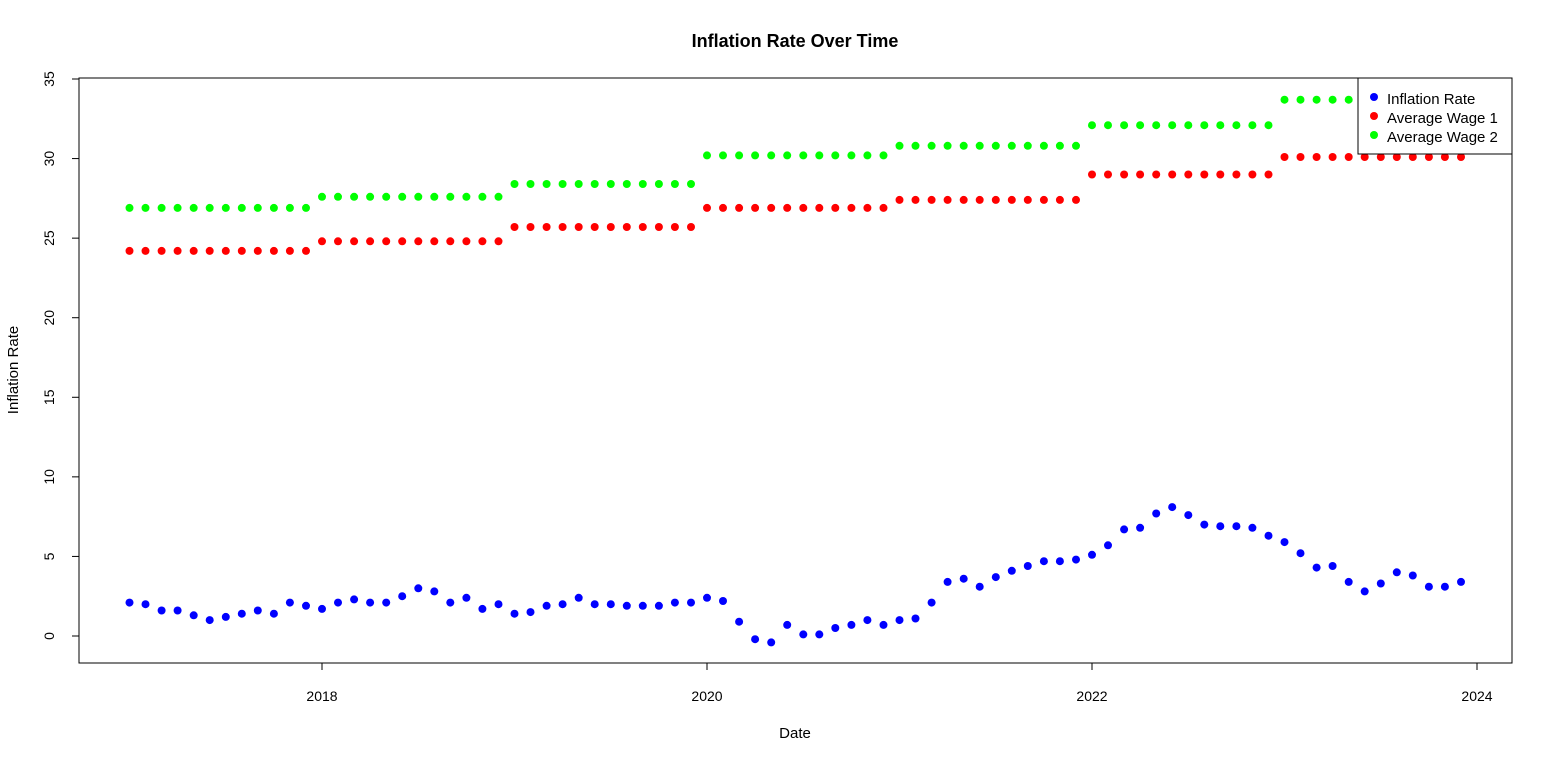  What do you see at coordinates (706, 696) in the screenshot?
I see `x-tick-label: 2020` at bounding box center [706, 696].